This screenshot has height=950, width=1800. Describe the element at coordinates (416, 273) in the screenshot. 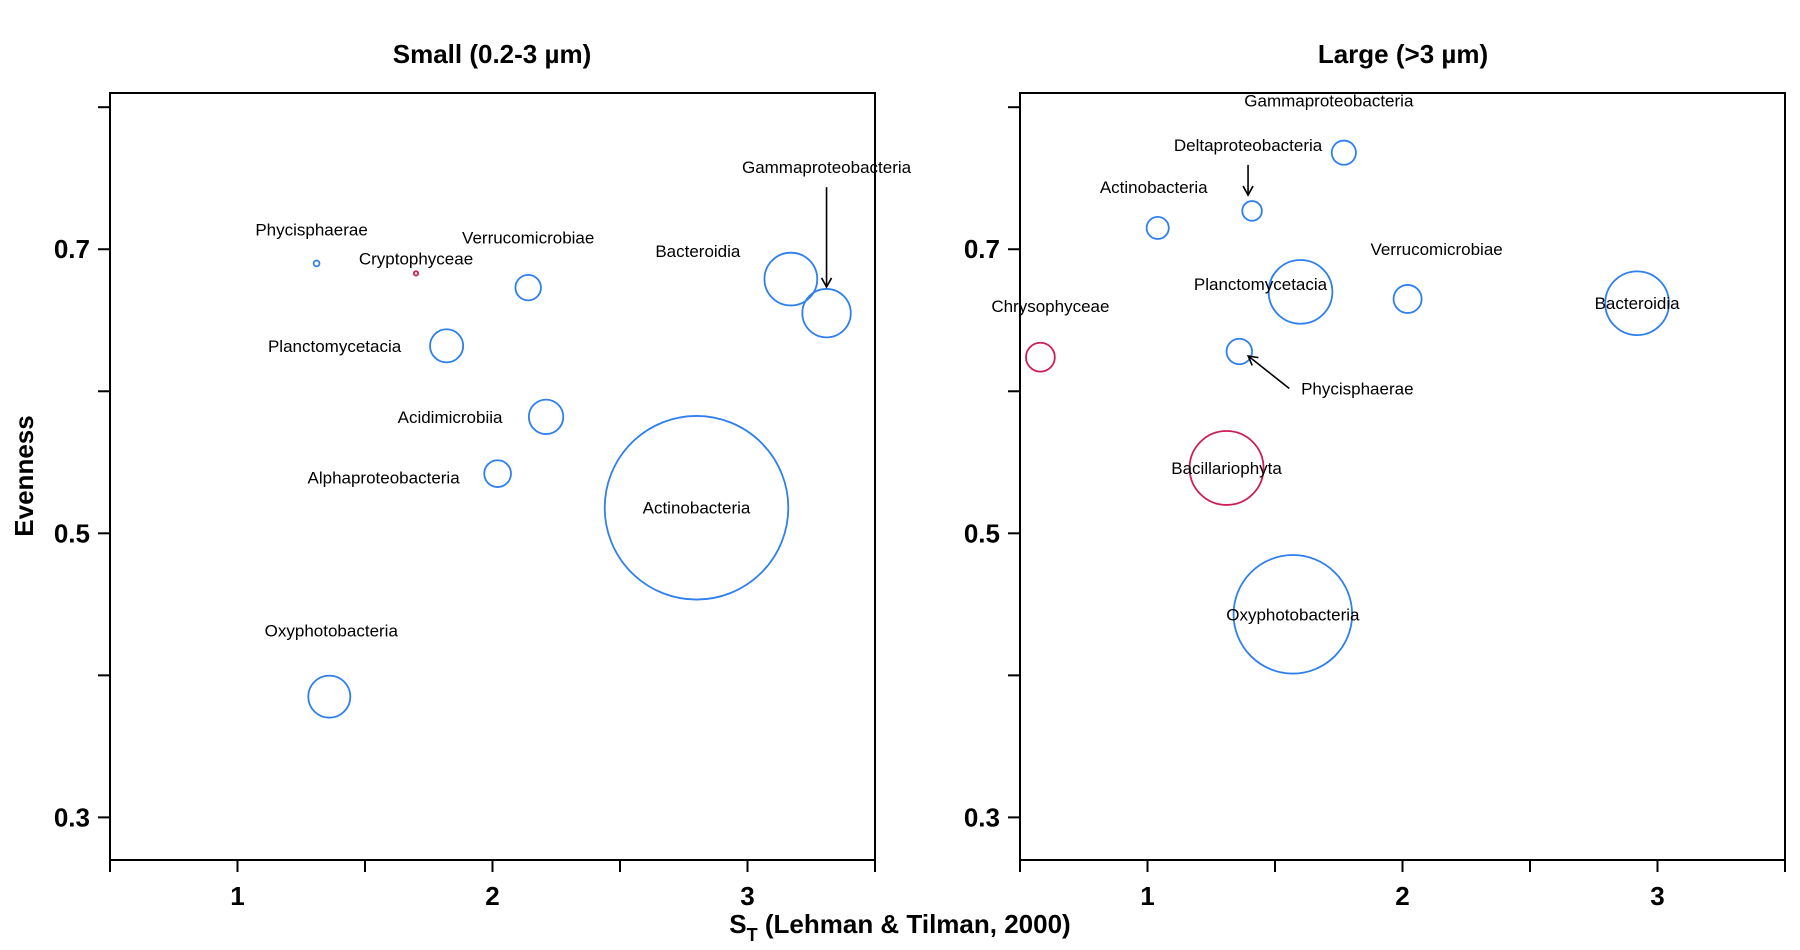

I see `bubble-cryptophyceae` at that location.